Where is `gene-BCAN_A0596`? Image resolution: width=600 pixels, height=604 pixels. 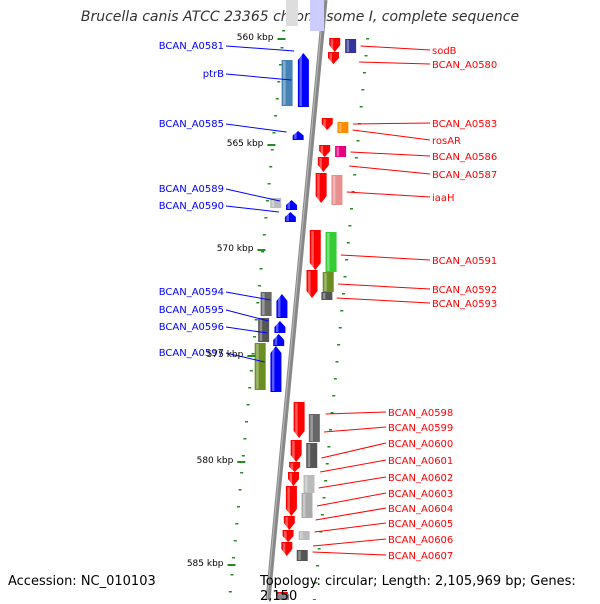 gene-BCAN_A0596 is located at coordinates (279, 340).